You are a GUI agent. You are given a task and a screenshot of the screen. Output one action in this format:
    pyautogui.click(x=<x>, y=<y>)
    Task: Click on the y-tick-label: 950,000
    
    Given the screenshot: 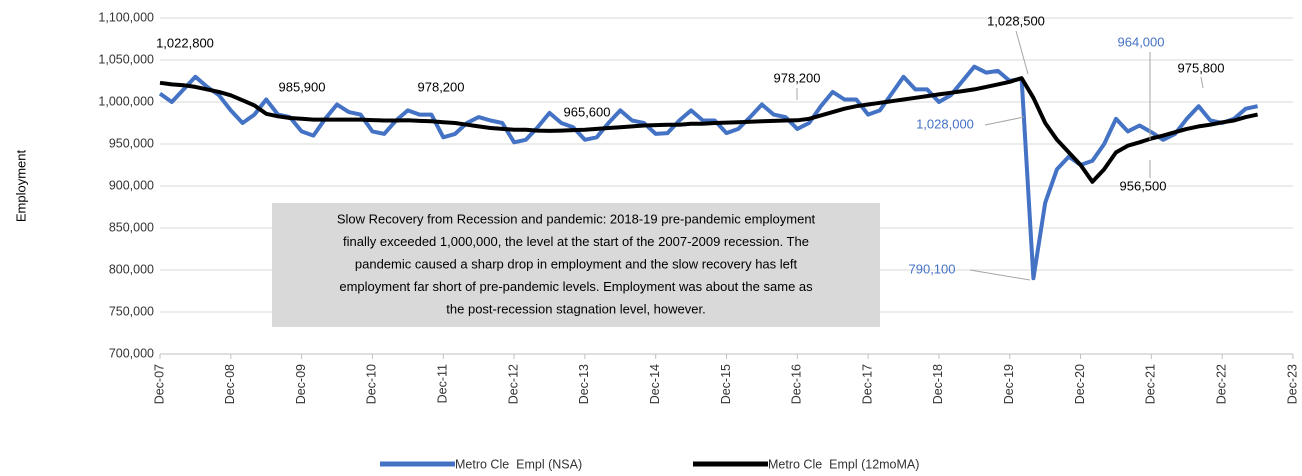 What is the action you would take?
    pyautogui.click(x=131, y=143)
    